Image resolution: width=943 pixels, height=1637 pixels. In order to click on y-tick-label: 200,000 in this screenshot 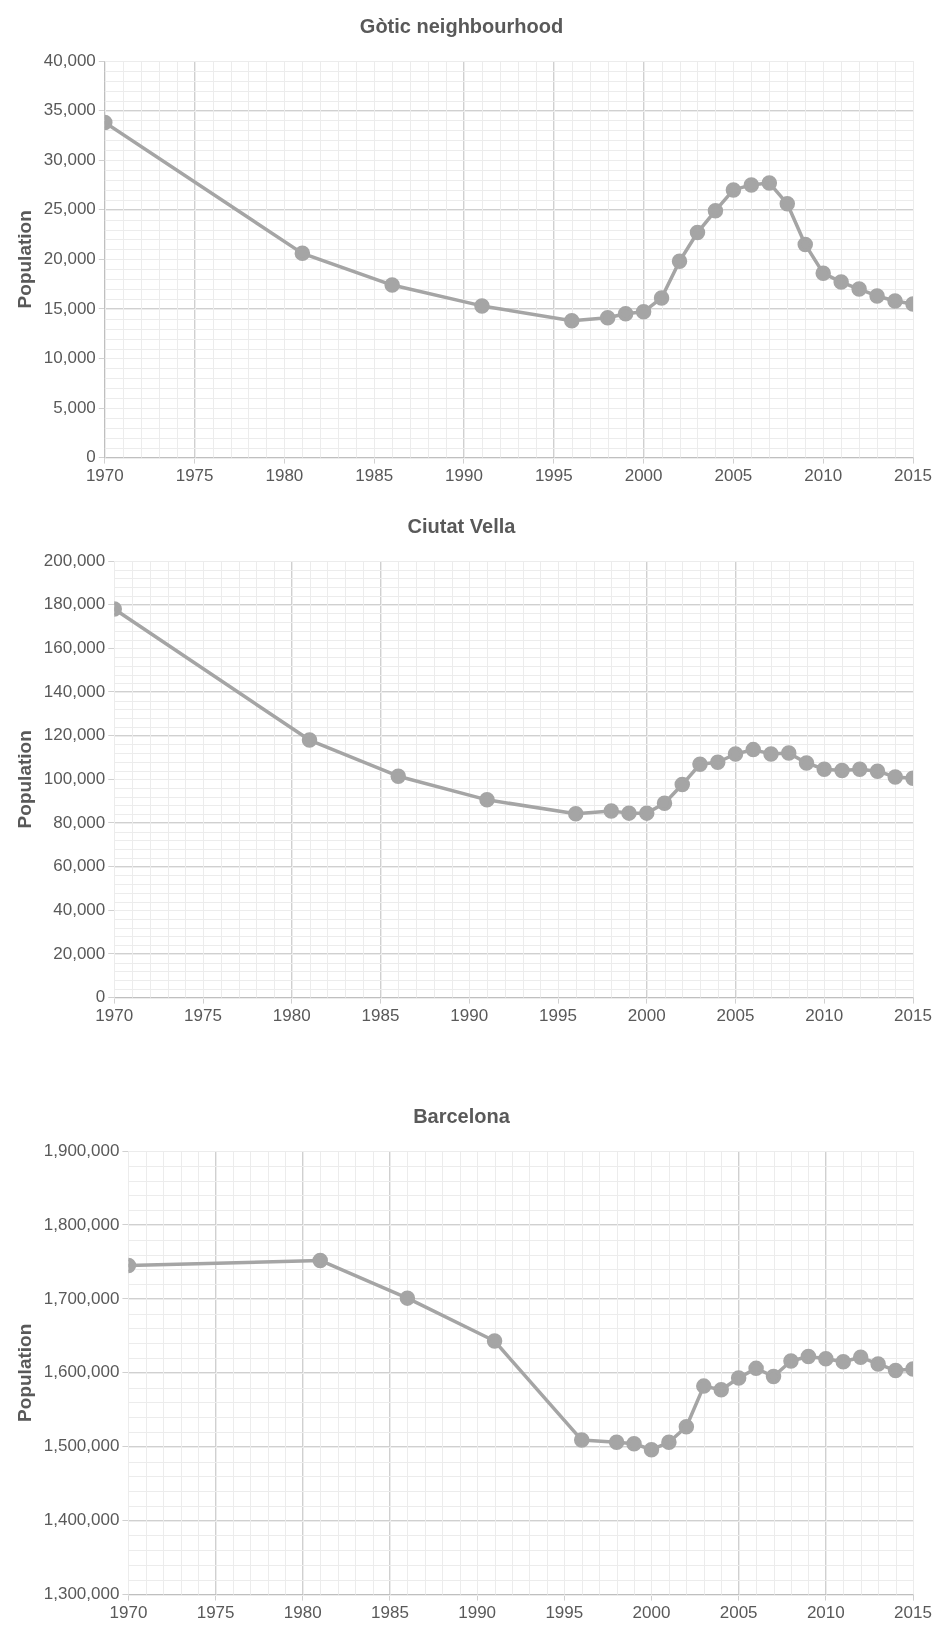, I will do `click(74, 560)`.